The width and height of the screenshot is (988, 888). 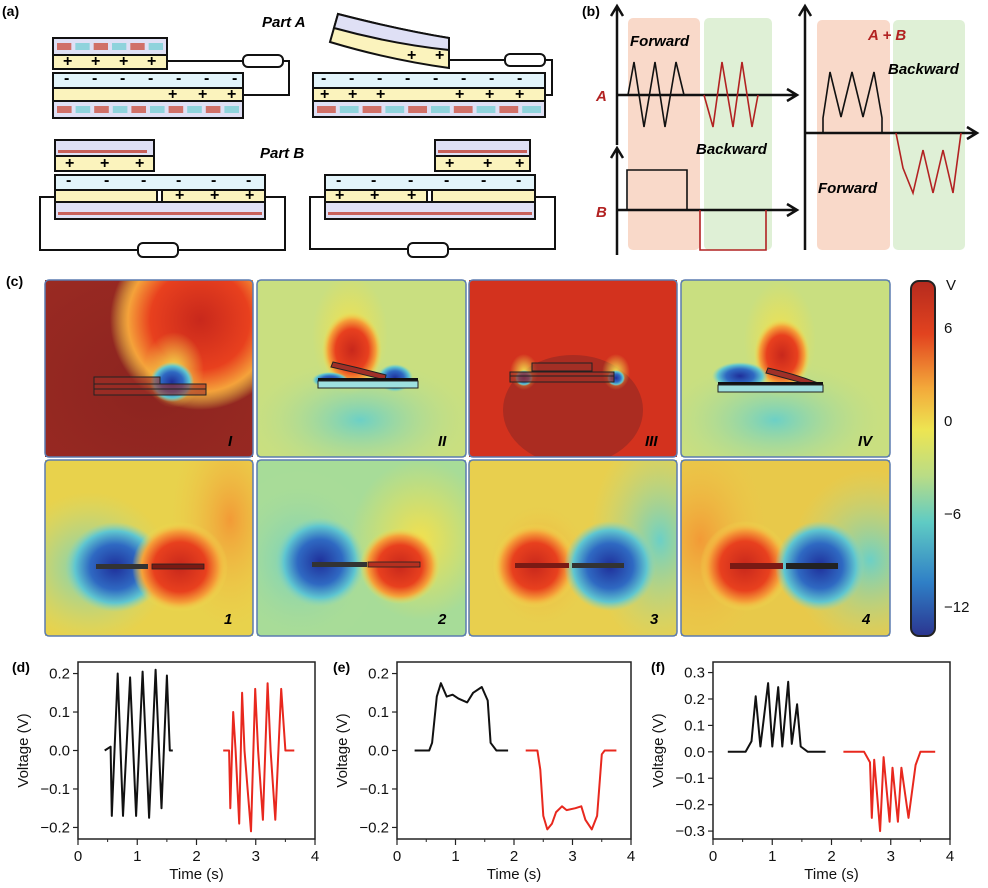 I want to click on panel-a-label: (a), so click(x=10, y=11).